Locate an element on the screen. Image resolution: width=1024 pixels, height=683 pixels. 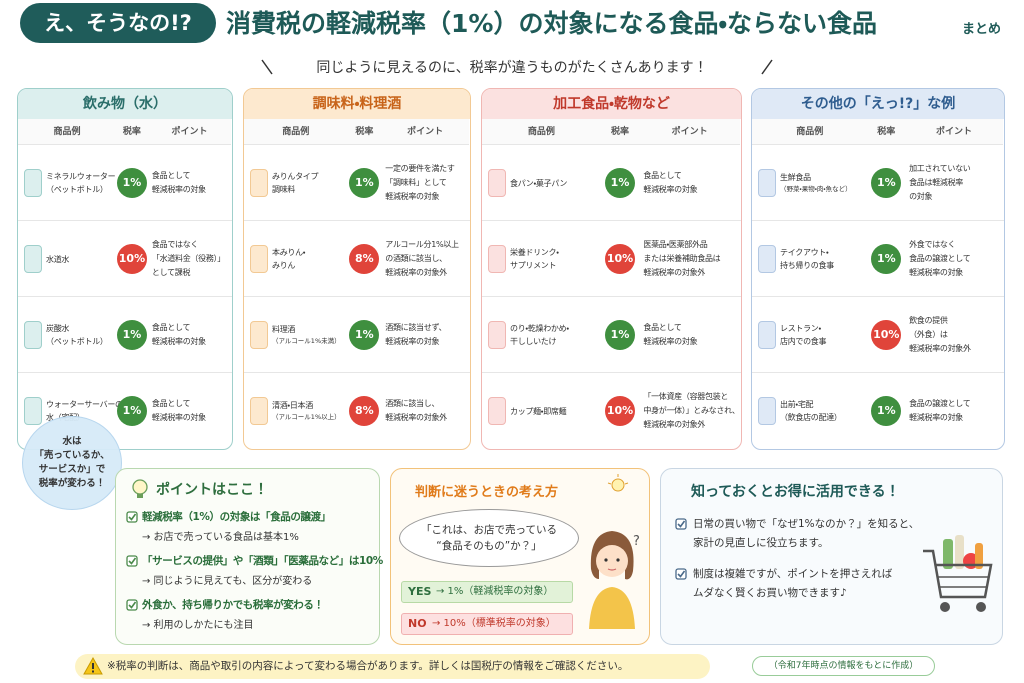
point-text: 飲食の提供 （外食）は 軽減税率の対象外 is located at coordinates (940, 335).